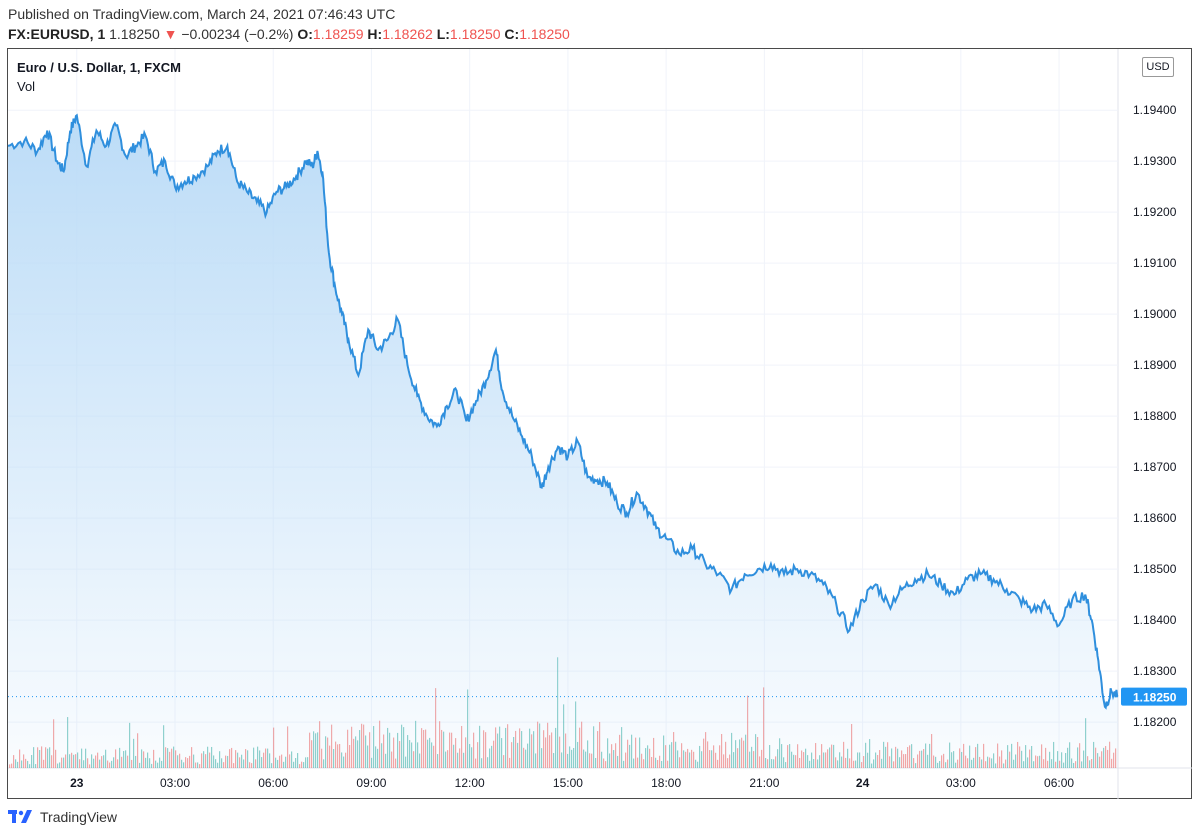 This screenshot has height=840, width=1200. I want to click on low-label: L:, so click(443, 34).